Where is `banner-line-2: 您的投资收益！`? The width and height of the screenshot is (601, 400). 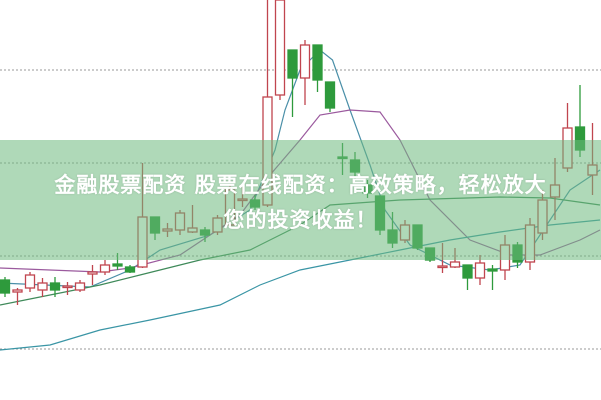
banner-line-2: 您的投资收益！ is located at coordinates (300, 220).